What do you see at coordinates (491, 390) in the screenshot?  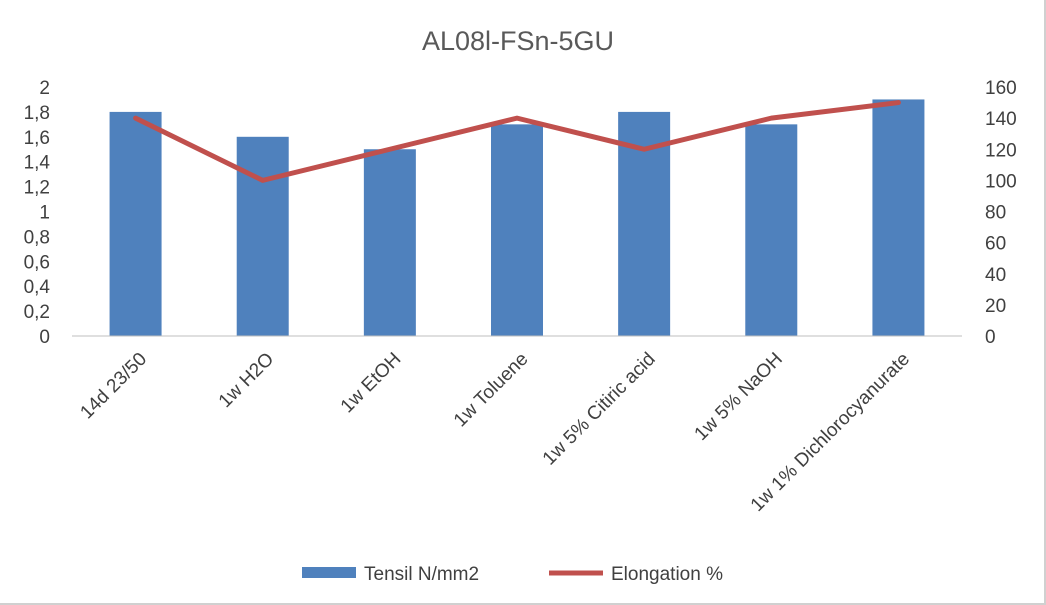 I see `category-label: 1w Toluene` at bounding box center [491, 390].